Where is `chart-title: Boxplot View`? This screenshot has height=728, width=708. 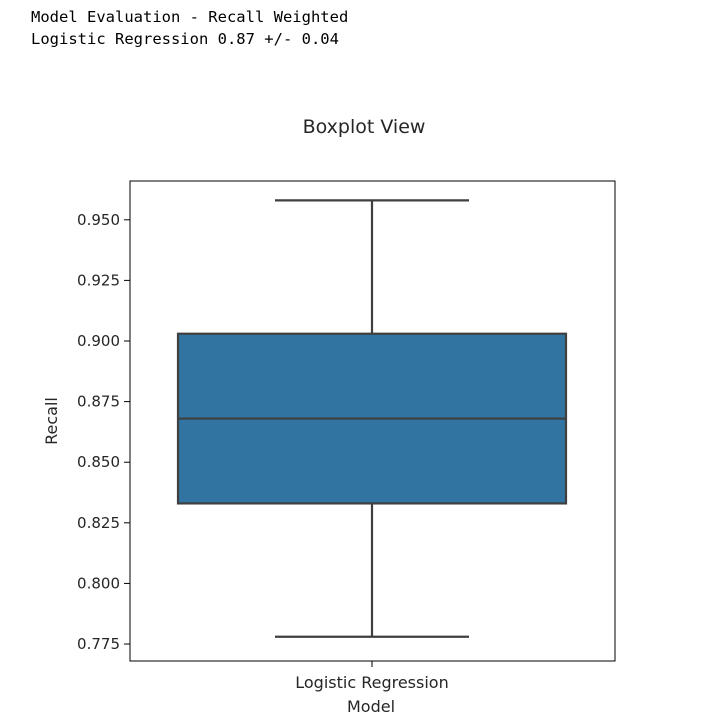 chart-title: Boxplot View is located at coordinates (364, 127).